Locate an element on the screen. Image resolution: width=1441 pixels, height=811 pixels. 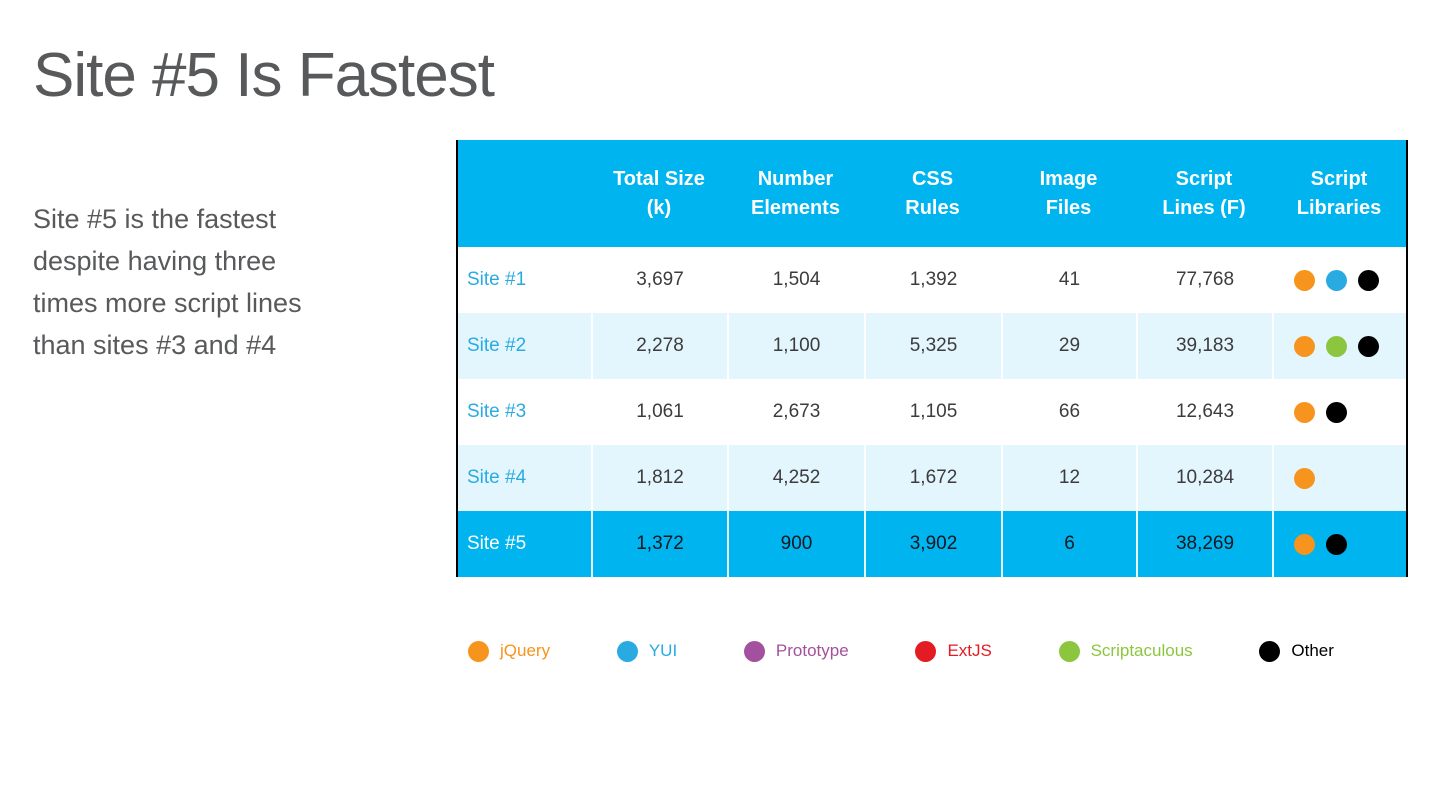
legend-label-prototype: Prototype is located at coordinates (812, 650).